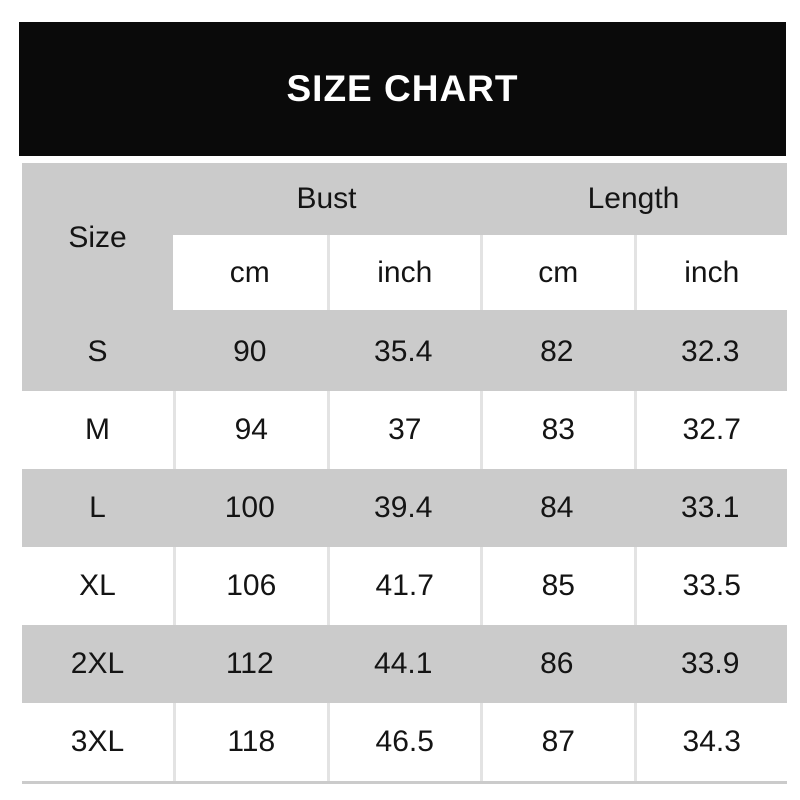 This screenshot has width=800, height=800. I want to click on size-cell: XL, so click(97, 586).